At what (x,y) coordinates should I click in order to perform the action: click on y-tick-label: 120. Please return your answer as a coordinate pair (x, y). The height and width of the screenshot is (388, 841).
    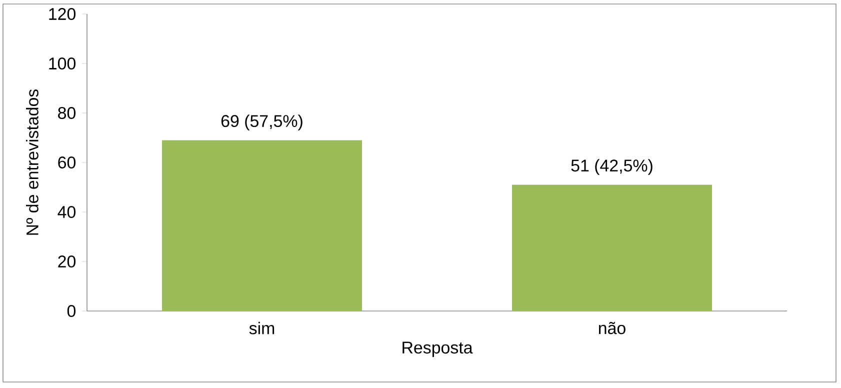
    Looking at the image, I should click on (62, 14).